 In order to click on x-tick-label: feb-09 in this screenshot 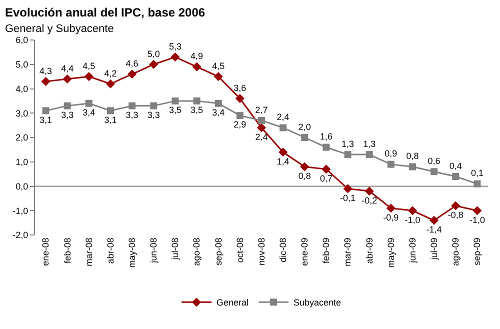, I will do `click(326, 251)`.